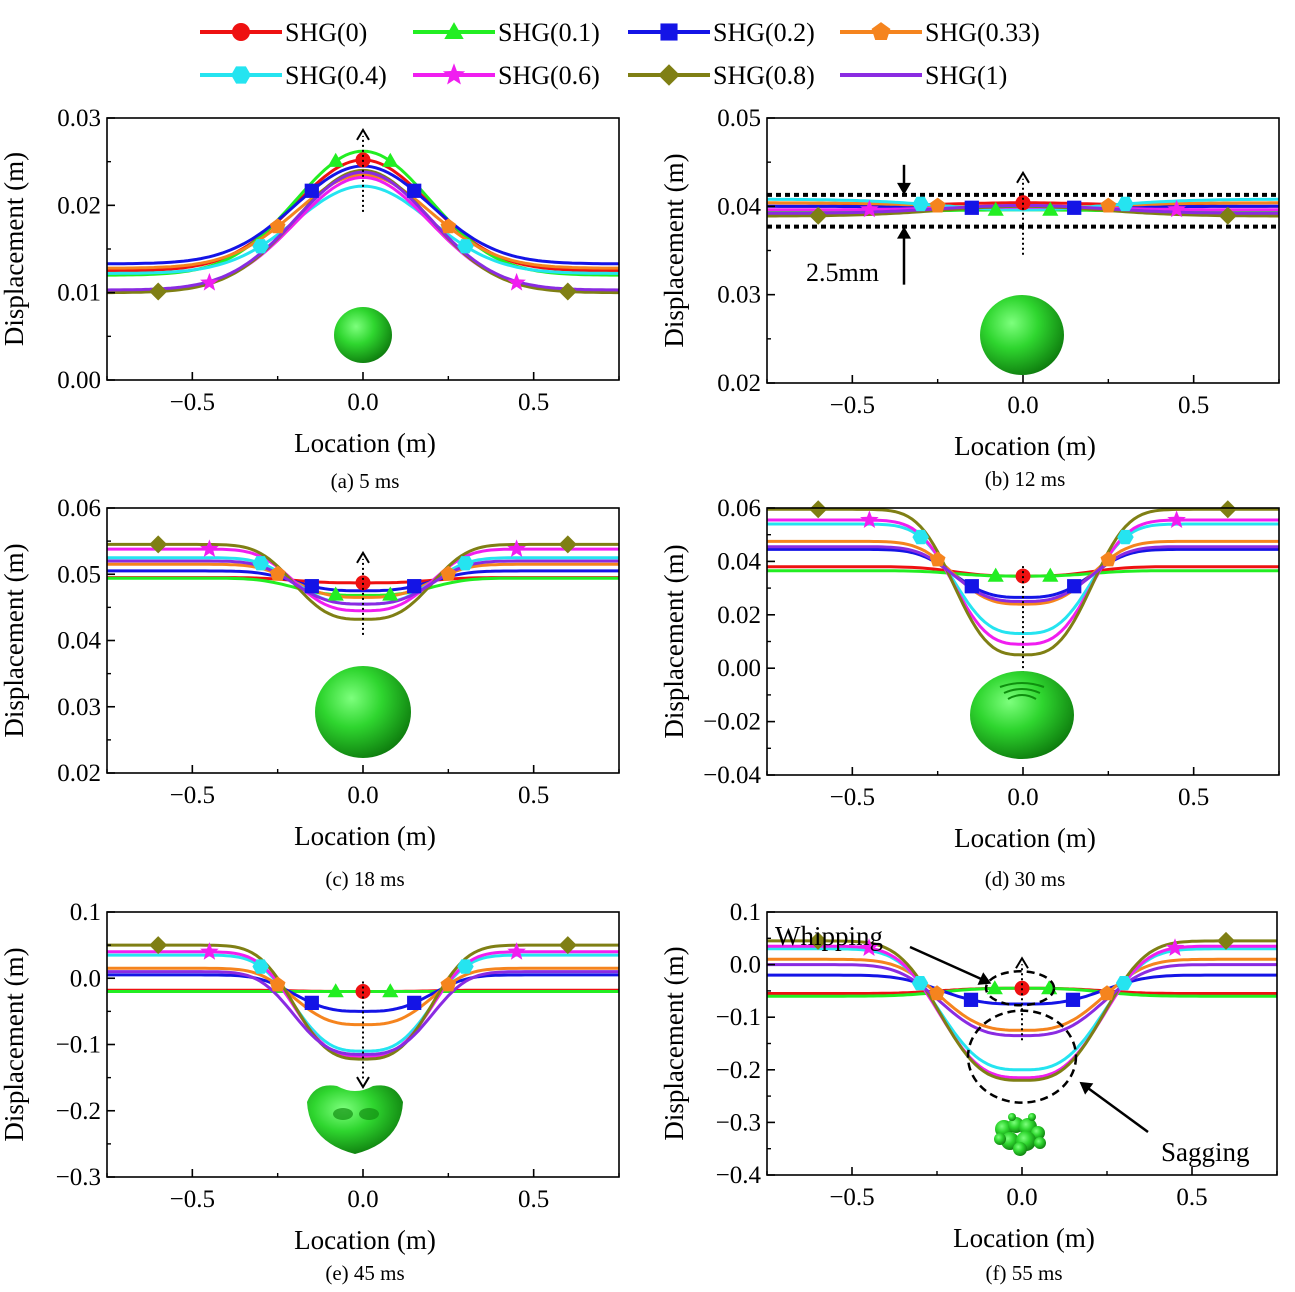 This screenshot has height=1292, width=1295. I want to click on y-tick-label: 0.00, so click(79, 380).